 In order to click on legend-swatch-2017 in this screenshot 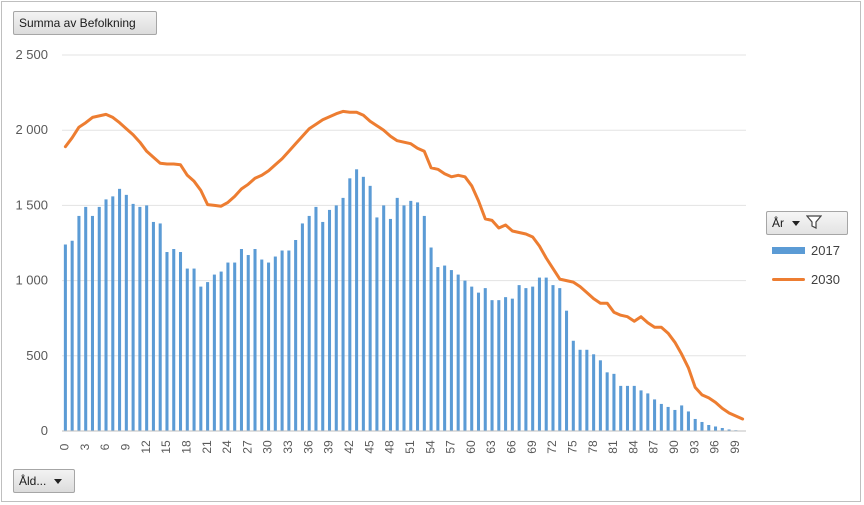, I will do `click(788, 250)`.